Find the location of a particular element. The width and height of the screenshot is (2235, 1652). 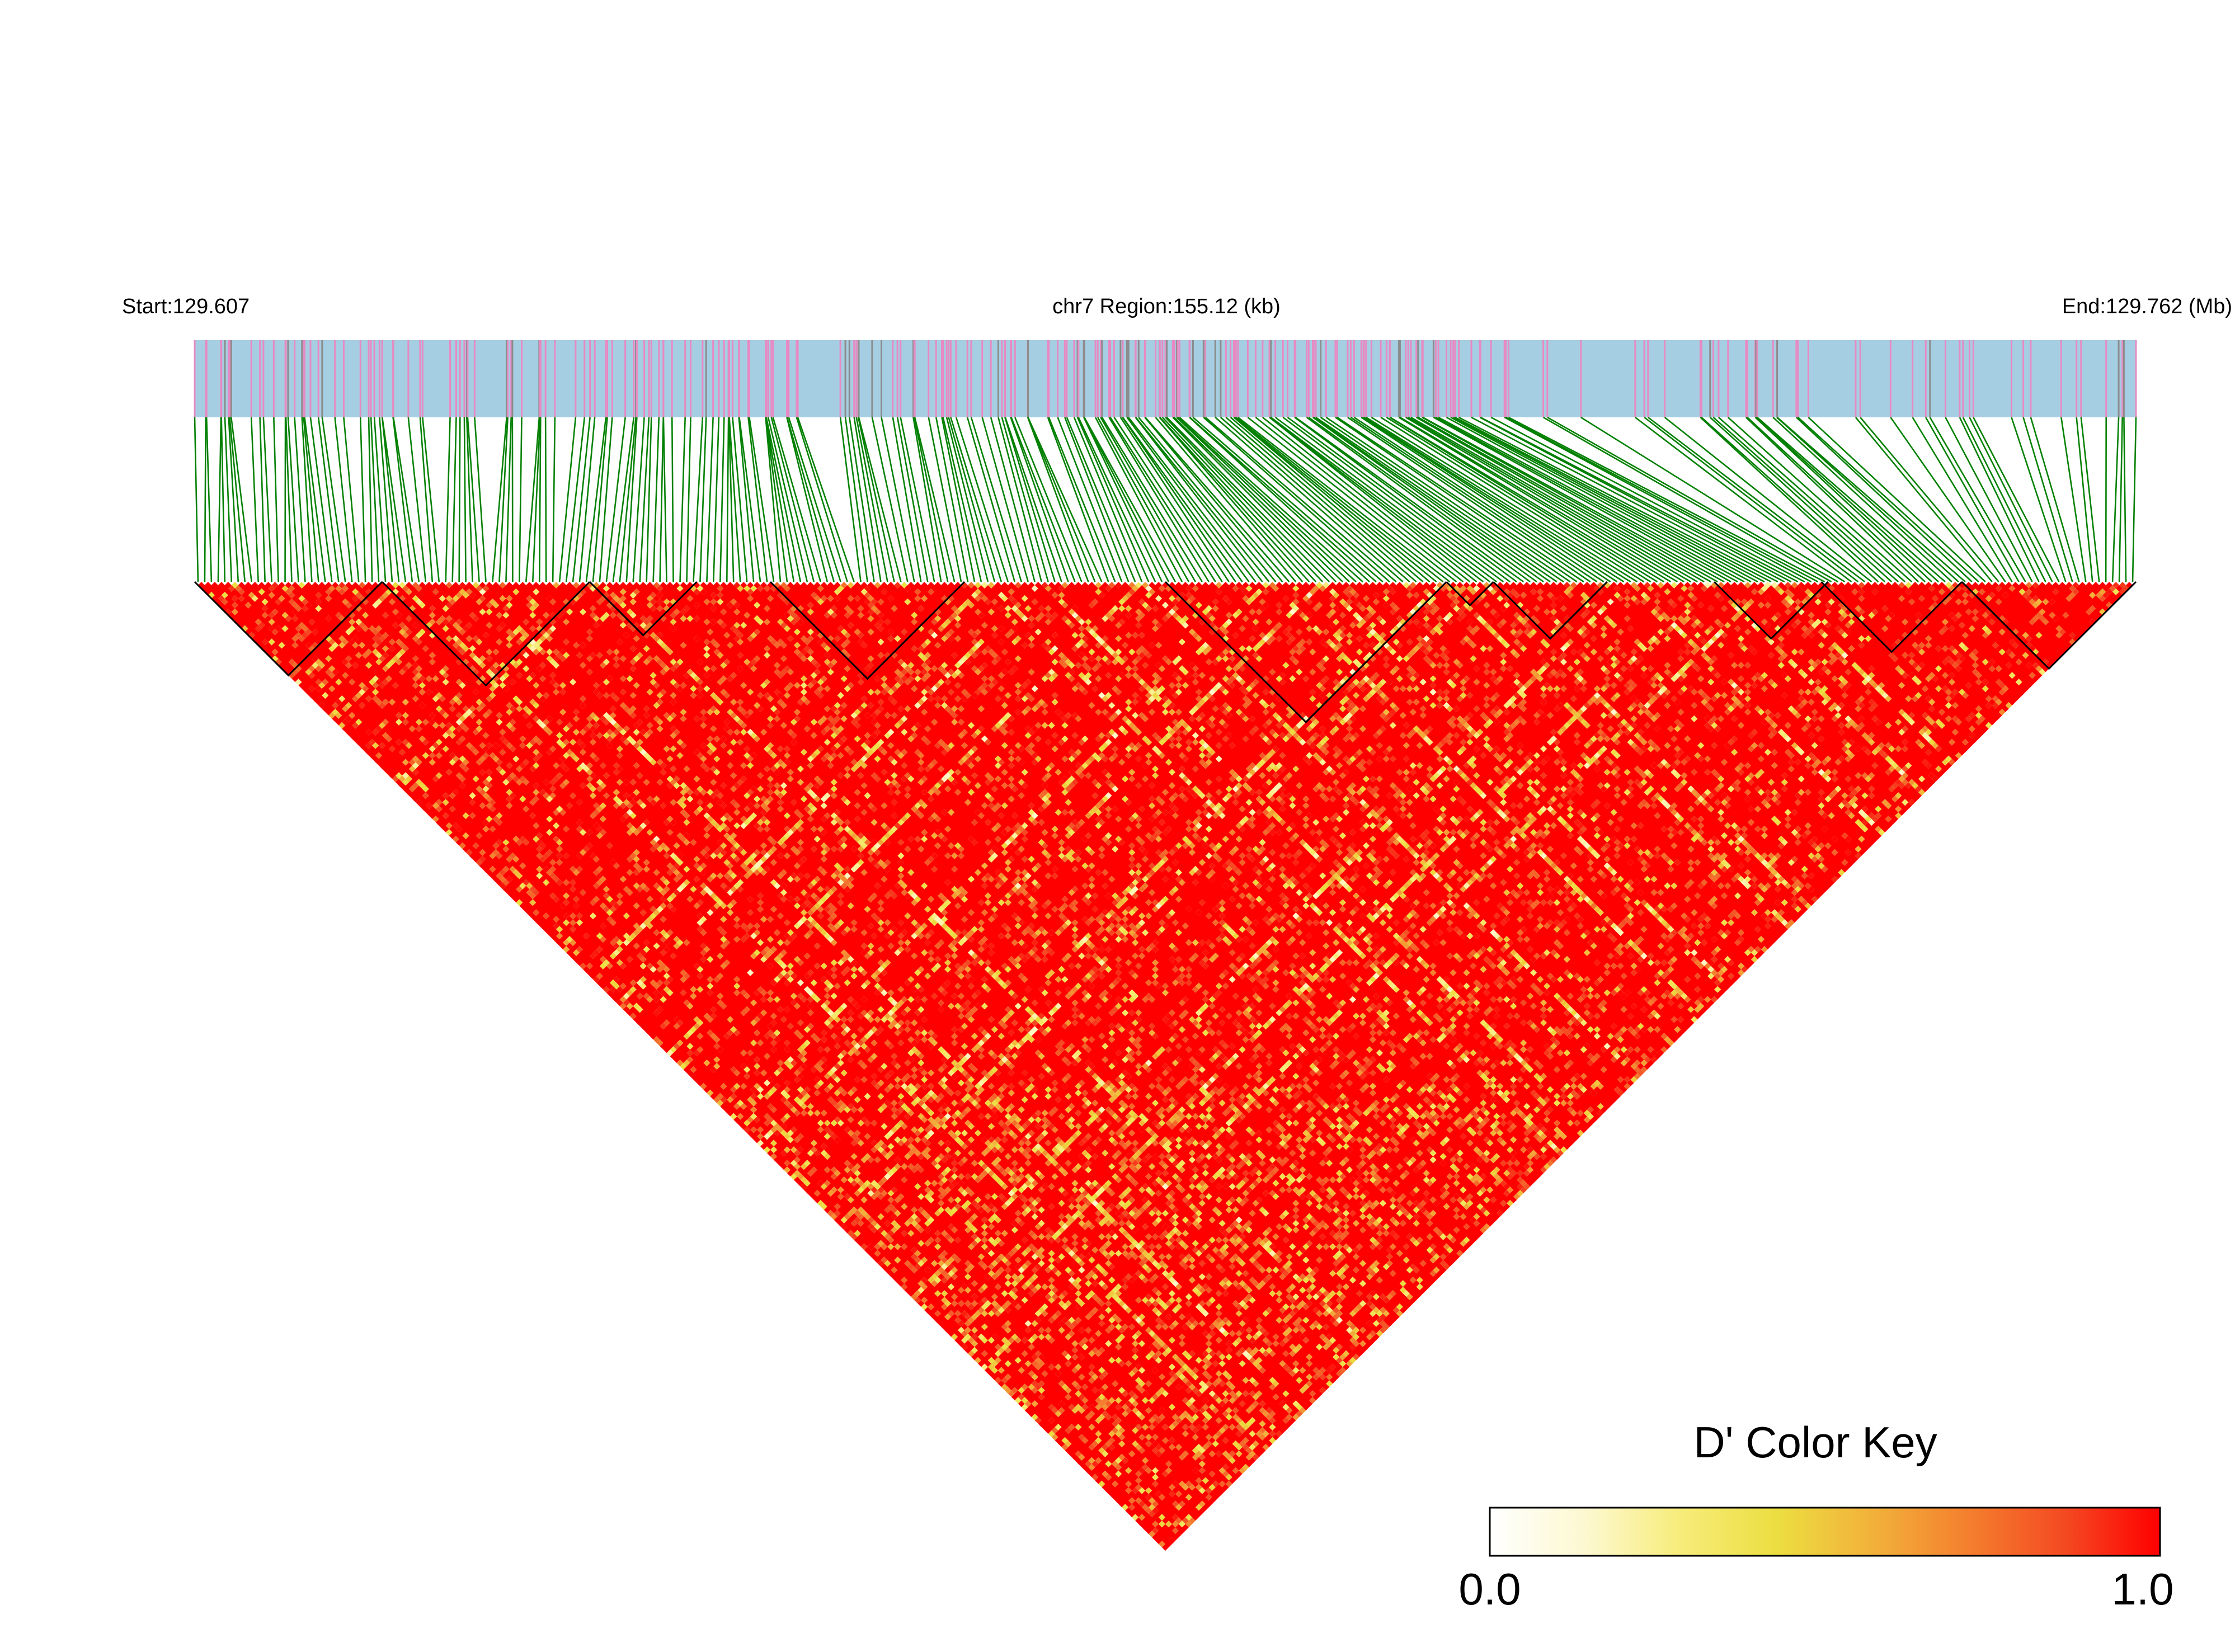

haplotype-block-outlines is located at coordinates (1165, 652).